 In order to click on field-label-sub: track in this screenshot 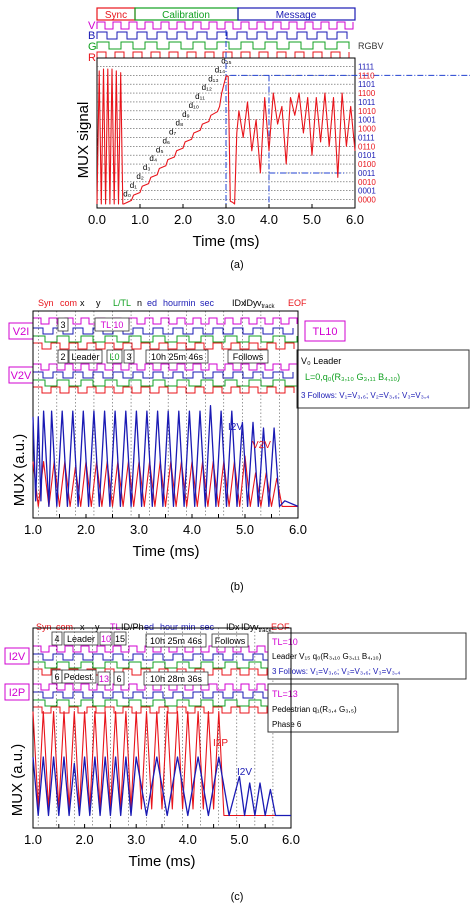, I will do `click(266, 631)`.